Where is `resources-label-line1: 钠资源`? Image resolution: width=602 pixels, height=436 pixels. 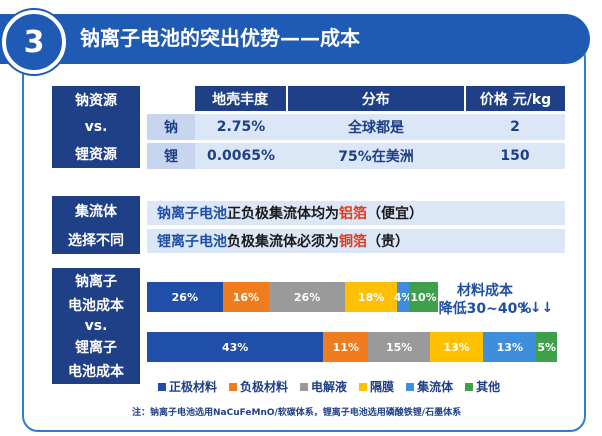 resources-label-line1: 钠资源 is located at coordinates (96, 101).